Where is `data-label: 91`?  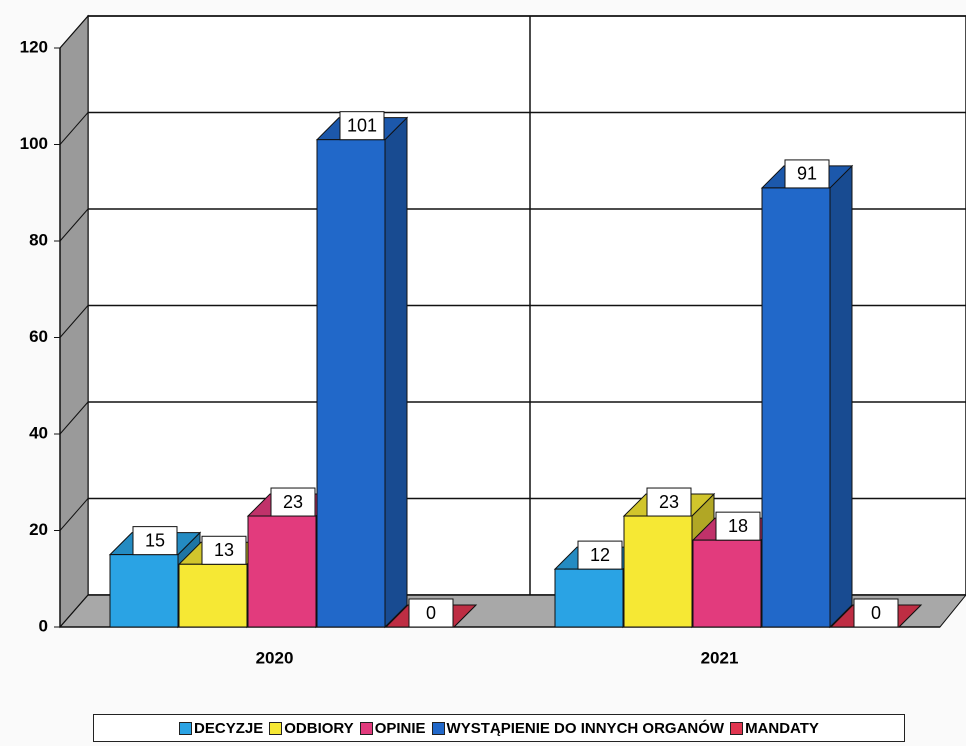 data-label: 91 is located at coordinates (807, 174).